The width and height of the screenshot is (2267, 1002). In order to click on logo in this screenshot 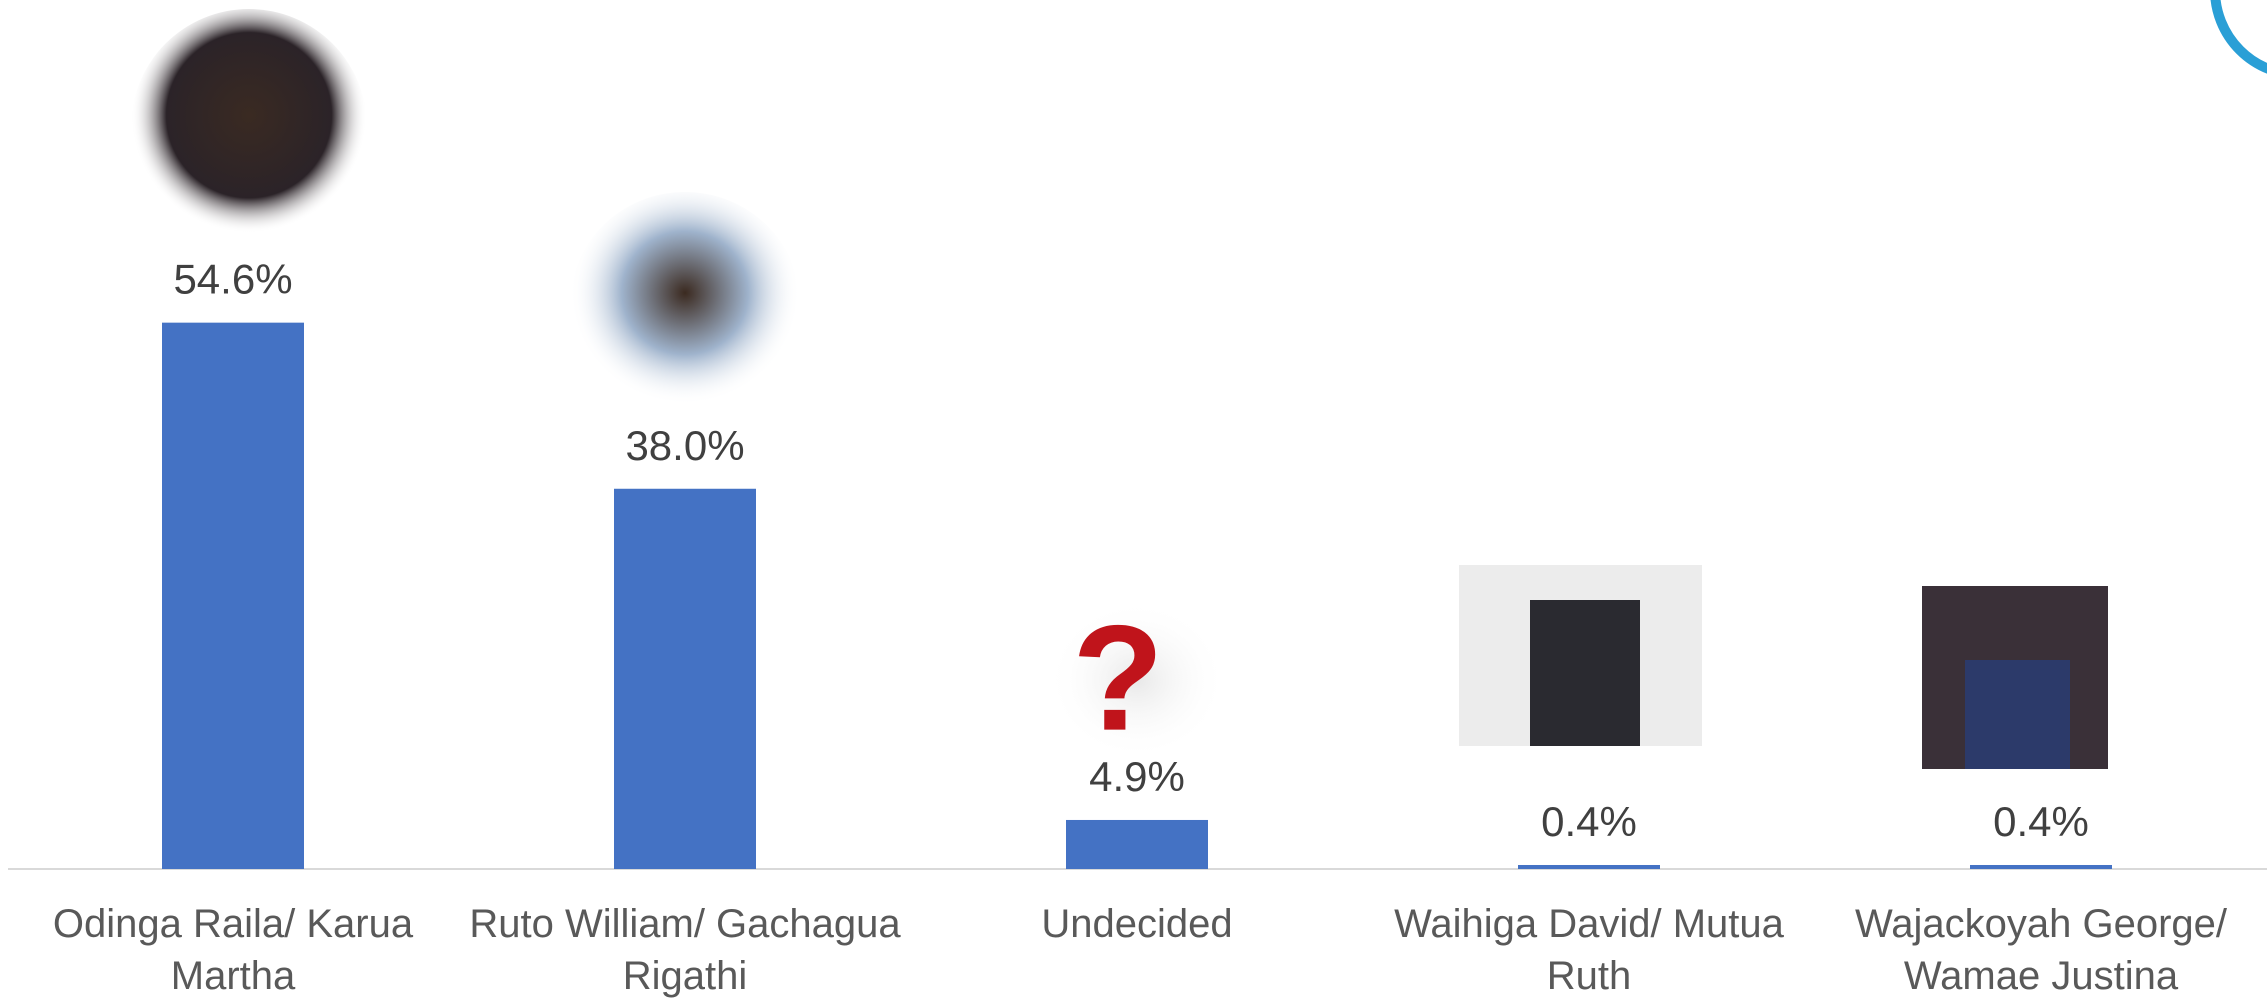, I will do `click(2238, 37)`.